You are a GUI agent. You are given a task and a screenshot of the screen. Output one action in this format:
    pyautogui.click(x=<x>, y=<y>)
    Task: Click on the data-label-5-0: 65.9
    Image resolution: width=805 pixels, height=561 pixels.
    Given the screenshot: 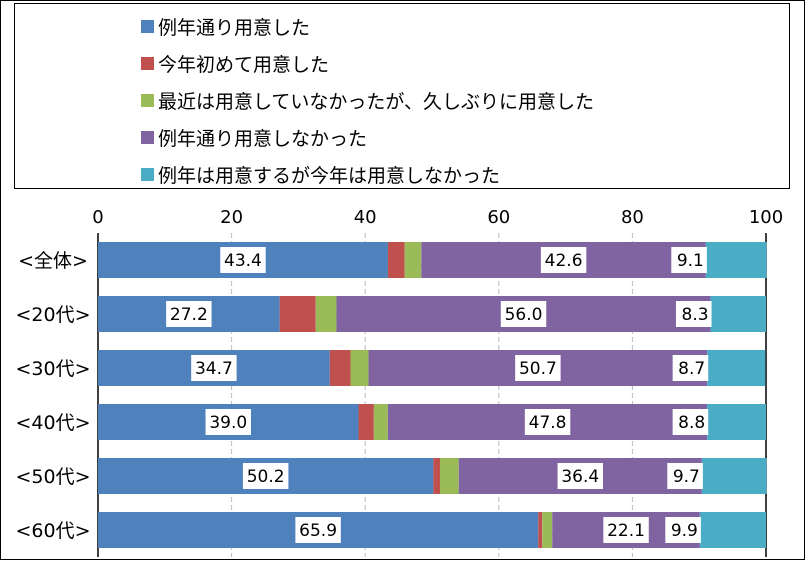 What is the action you would take?
    pyautogui.click(x=318, y=531)
    